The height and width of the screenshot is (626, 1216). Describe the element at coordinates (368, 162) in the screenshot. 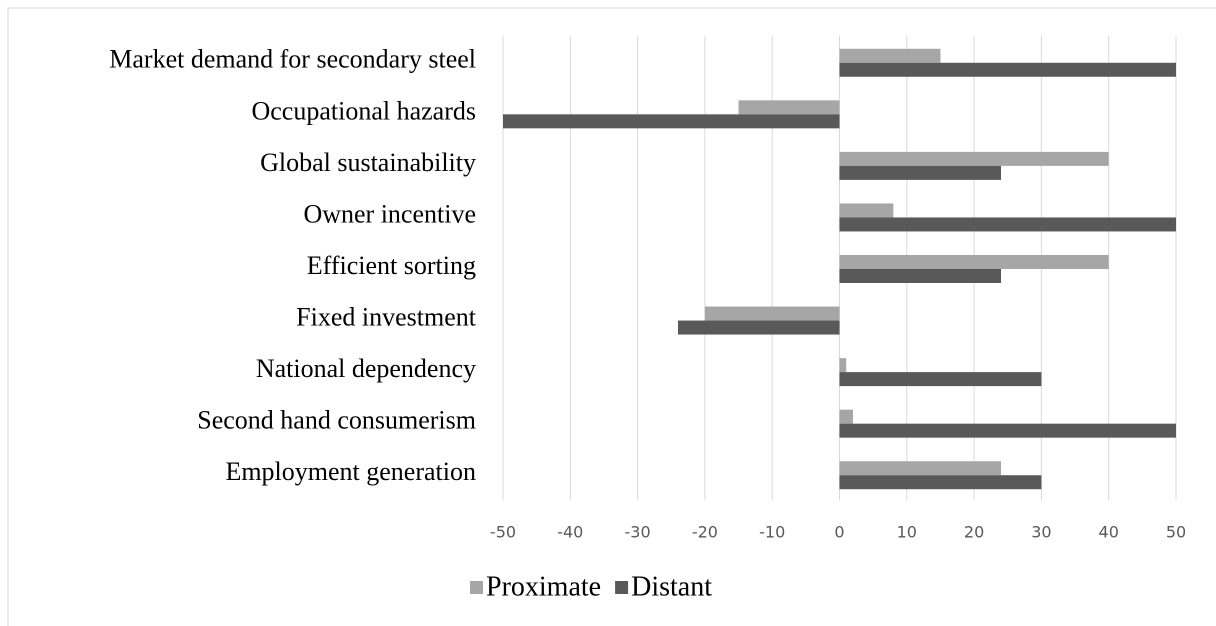

I see `category-label: Global sustainability` at that location.